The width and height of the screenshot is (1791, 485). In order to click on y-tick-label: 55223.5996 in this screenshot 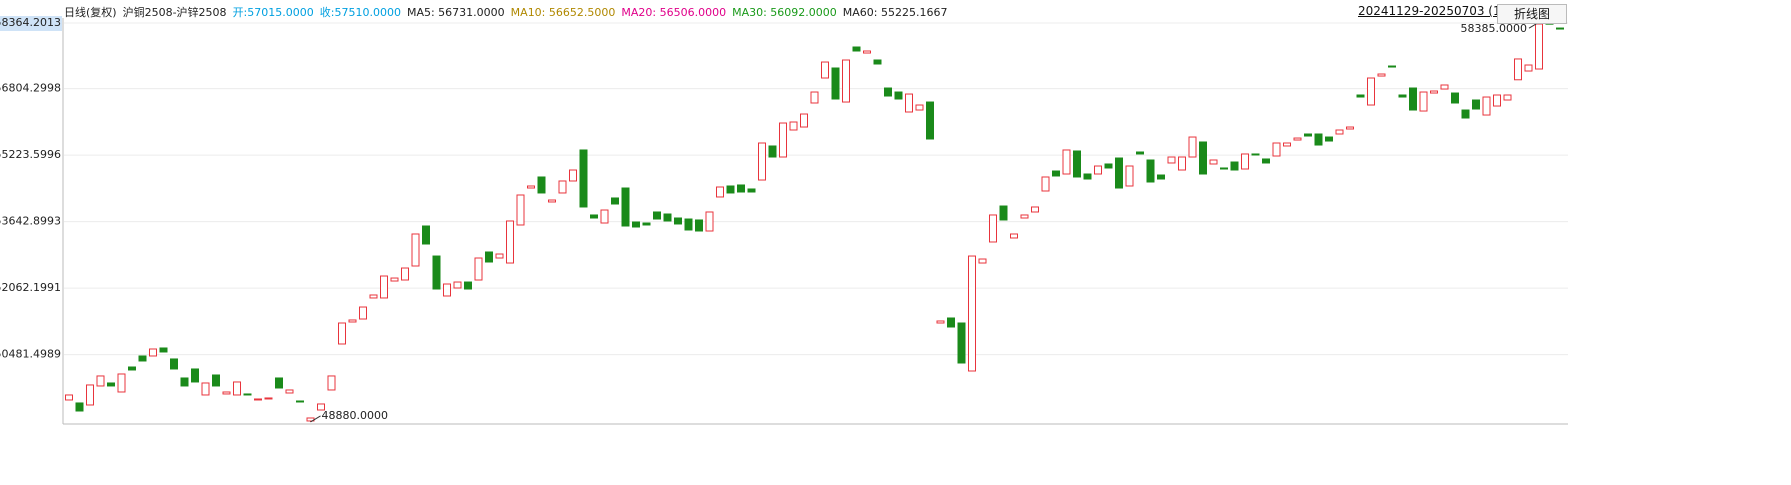, I will do `click(30, 154)`.